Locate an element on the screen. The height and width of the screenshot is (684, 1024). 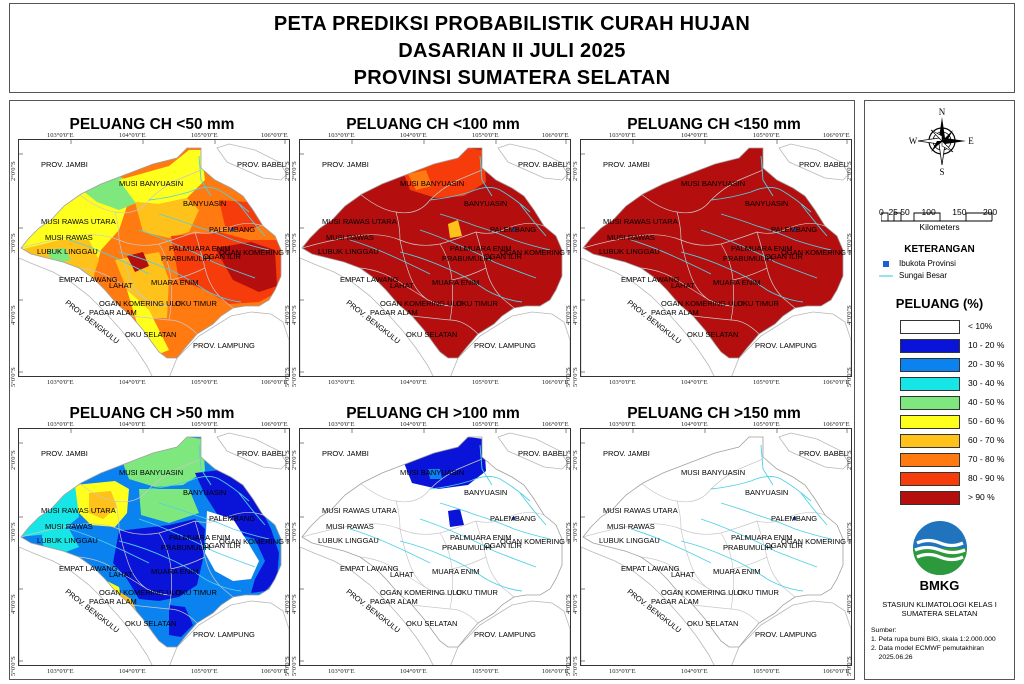
panel-title: PELUANG CH <150 mm is located at coordinates (714, 124).